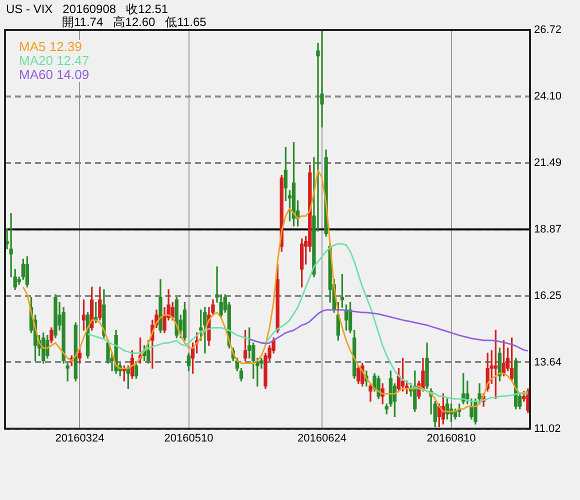 The width and height of the screenshot is (580, 500). Describe the element at coordinates (548, 96) in the screenshot. I see `y-tick-label: 24.10` at that location.